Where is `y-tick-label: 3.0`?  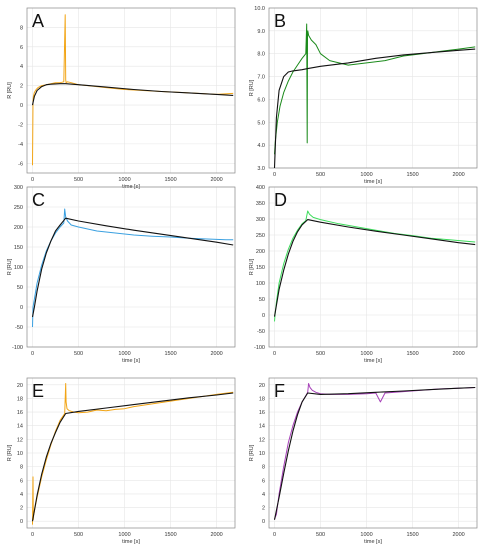
y-tick-label: 3.0 is located at coordinates (261, 169).